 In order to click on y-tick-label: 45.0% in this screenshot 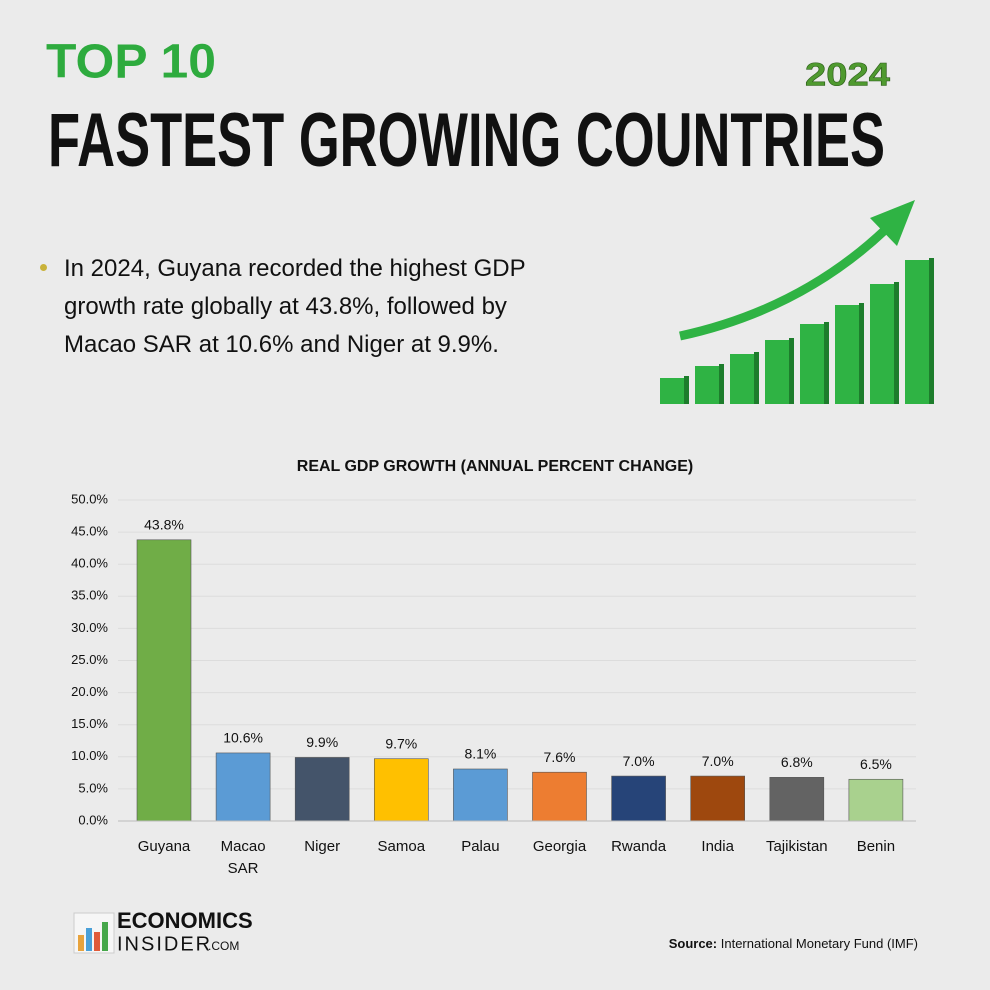, I will do `click(89, 531)`.